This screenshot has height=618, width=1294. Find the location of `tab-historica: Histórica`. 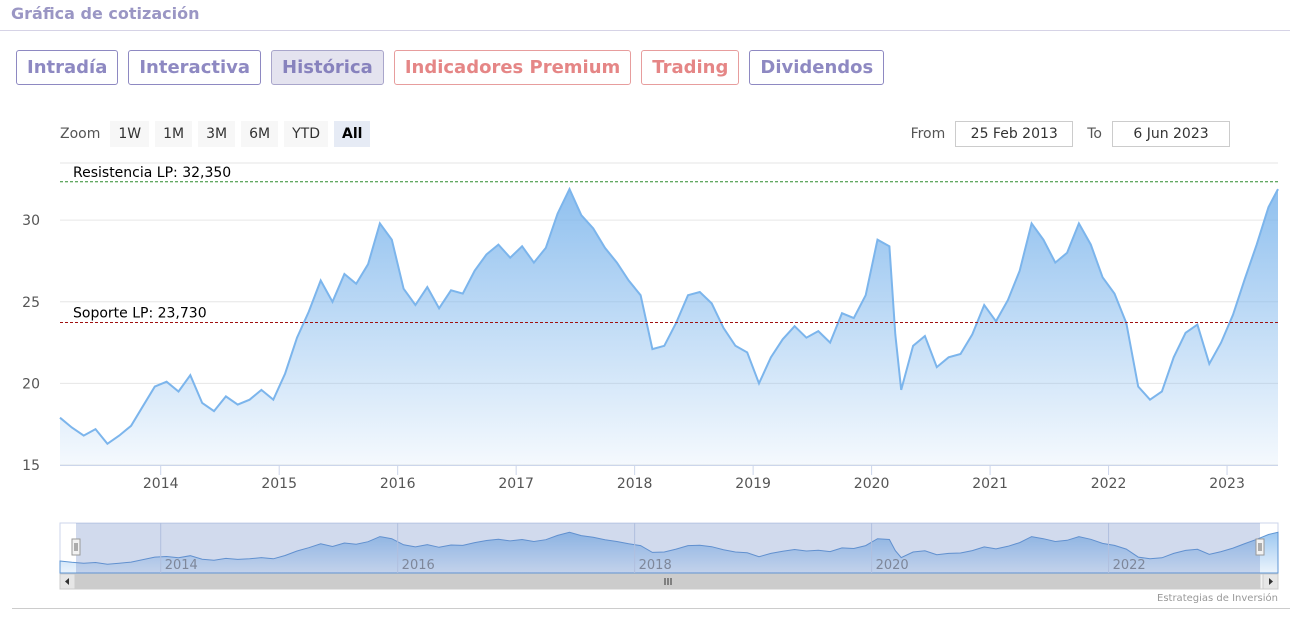

tab-historica: Histórica is located at coordinates (327, 67).